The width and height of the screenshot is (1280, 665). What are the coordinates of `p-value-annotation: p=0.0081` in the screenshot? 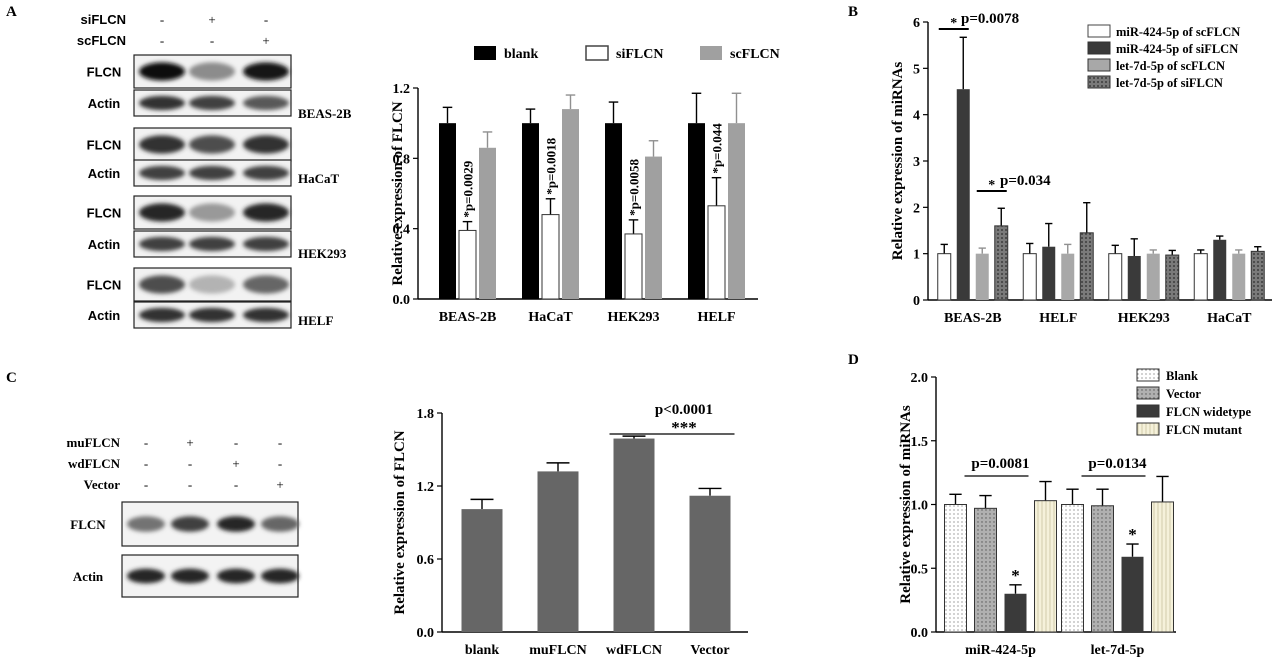 It's located at (1000, 464).